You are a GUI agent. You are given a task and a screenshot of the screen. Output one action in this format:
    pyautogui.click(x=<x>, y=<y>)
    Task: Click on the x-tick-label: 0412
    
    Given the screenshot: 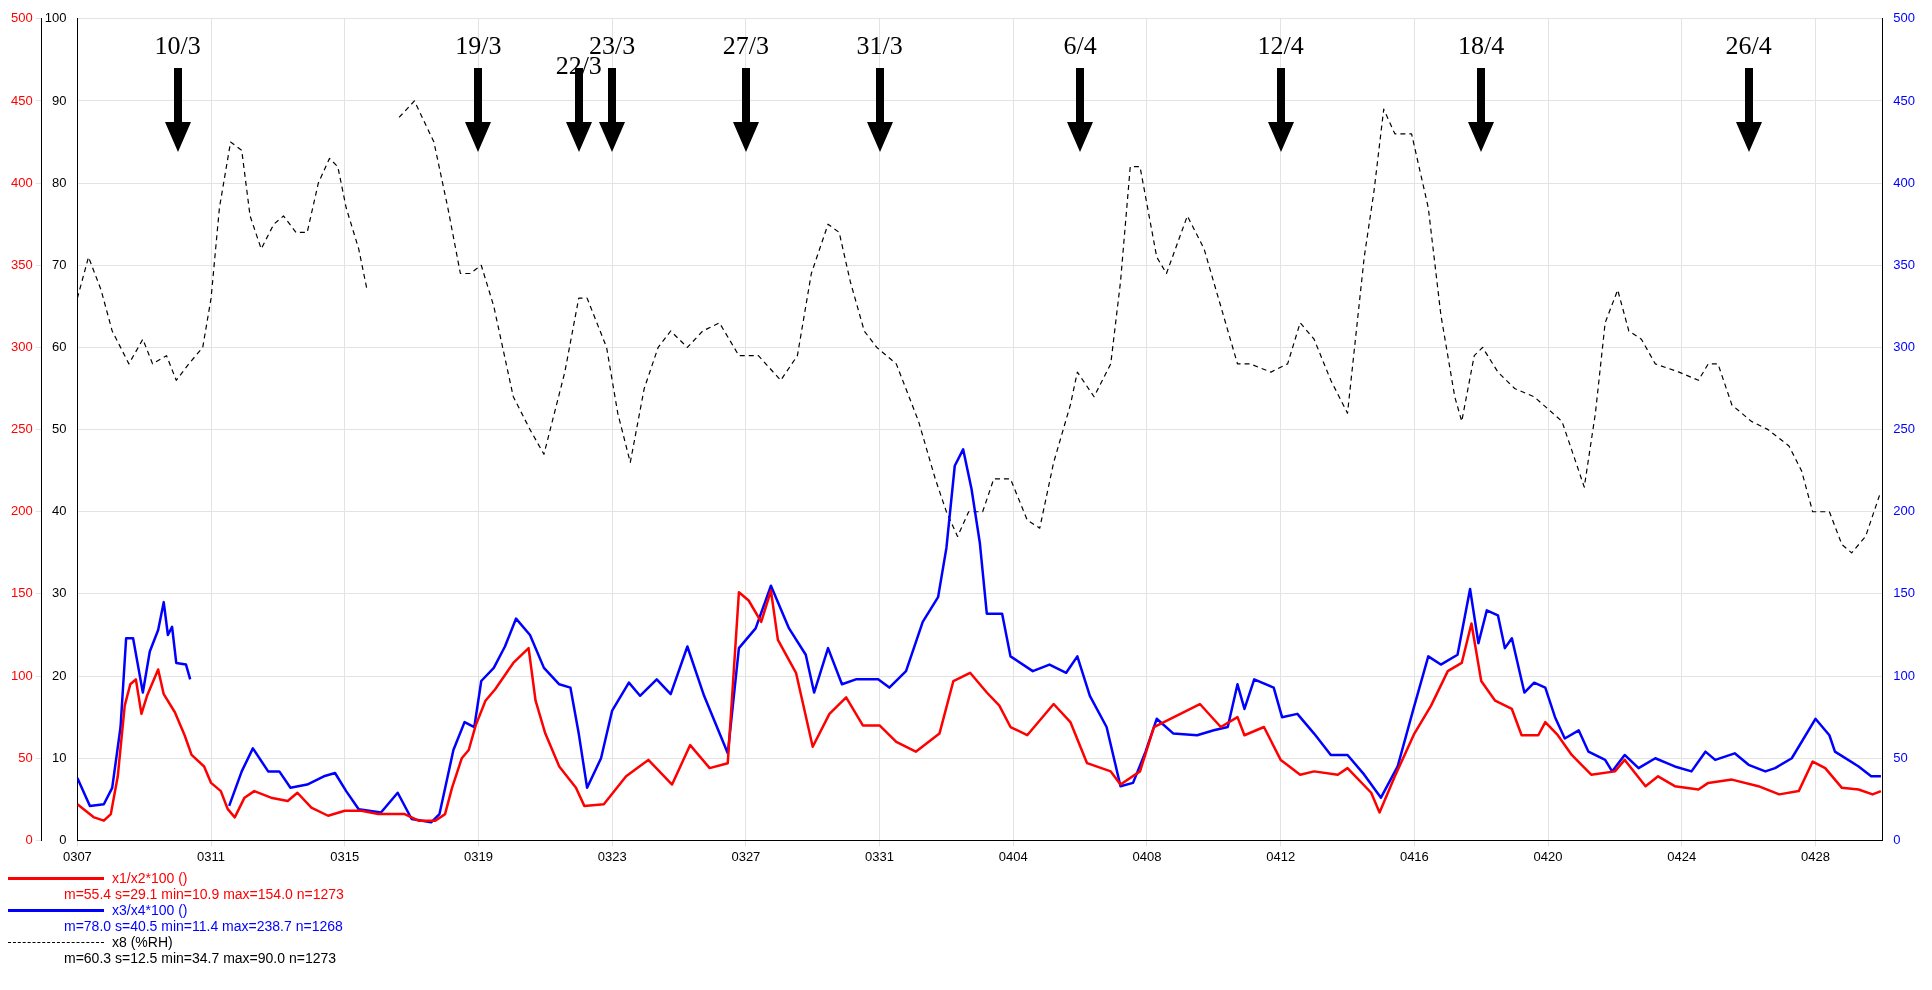 What is the action you would take?
    pyautogui.click(x=1281, y=856)
    